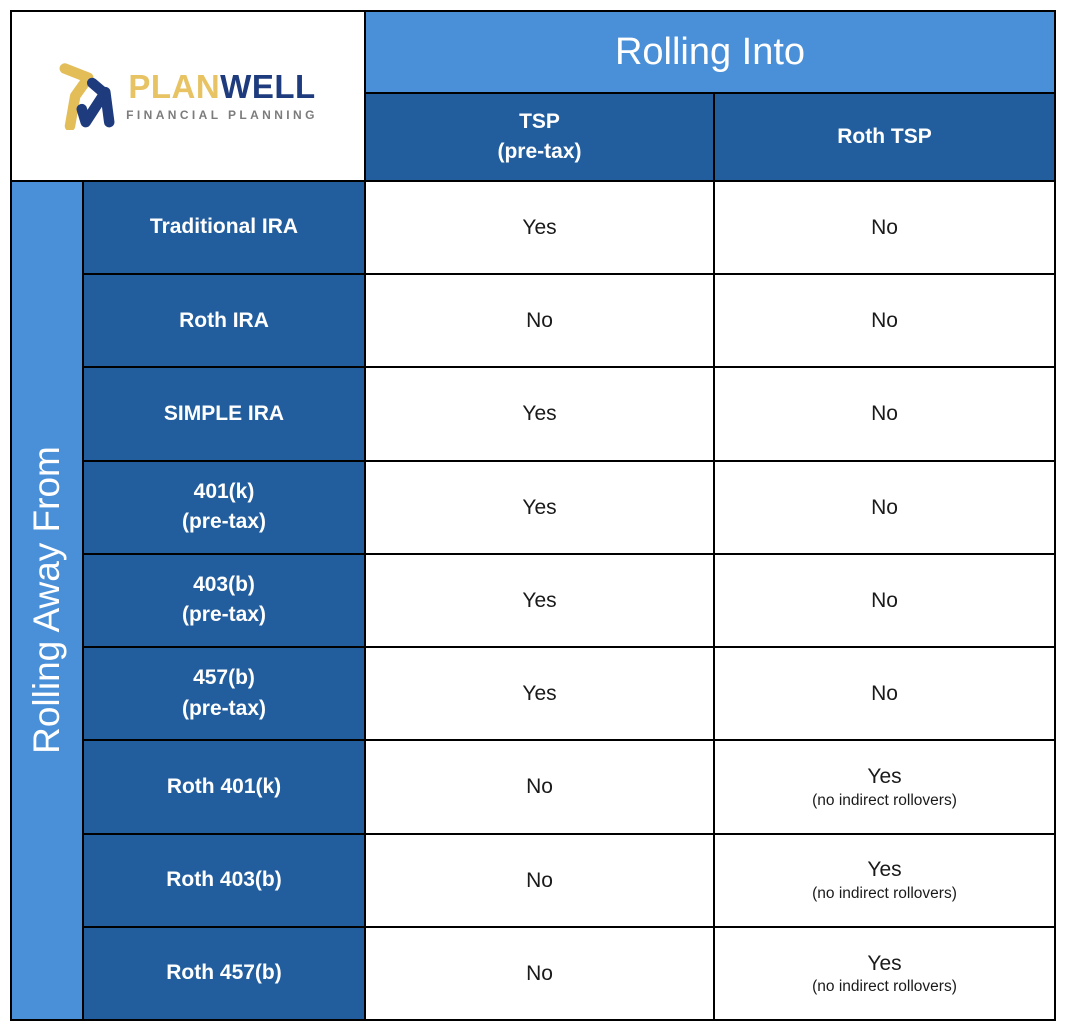 This screenshot has width=1066, height=1030. I want to click on row-label-cell: Roth 457(b), so click(224, 973).